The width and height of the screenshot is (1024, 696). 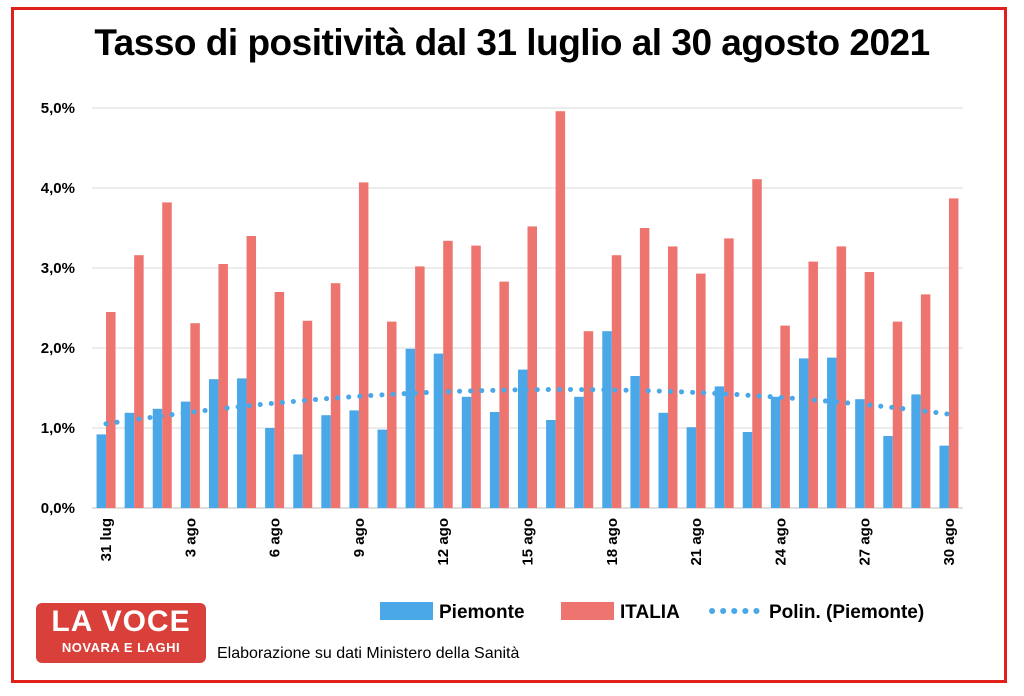 What do you see at coordinates (106, 539) in the screenshot?
I see `x-tick-label: 31 lug` at bounding box center [106, 539].